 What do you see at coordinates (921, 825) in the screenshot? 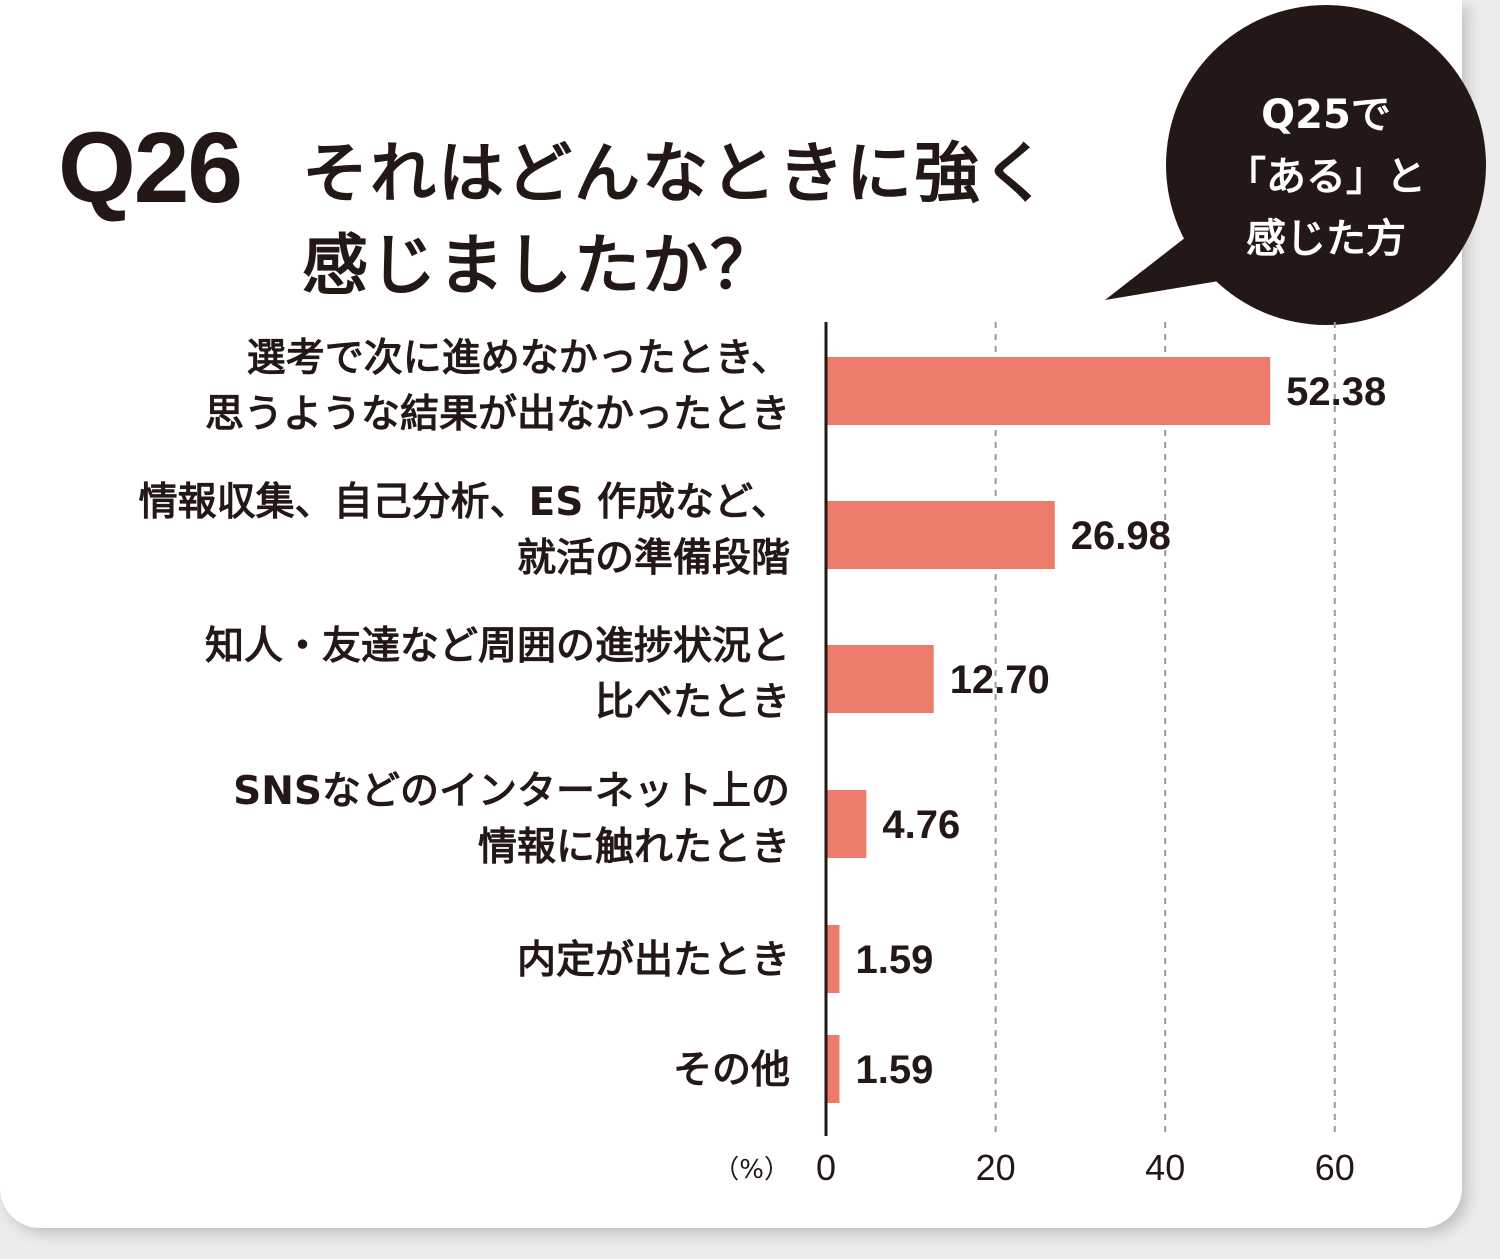
I see `value-label: 4.76` at bounding box center [921, 825].